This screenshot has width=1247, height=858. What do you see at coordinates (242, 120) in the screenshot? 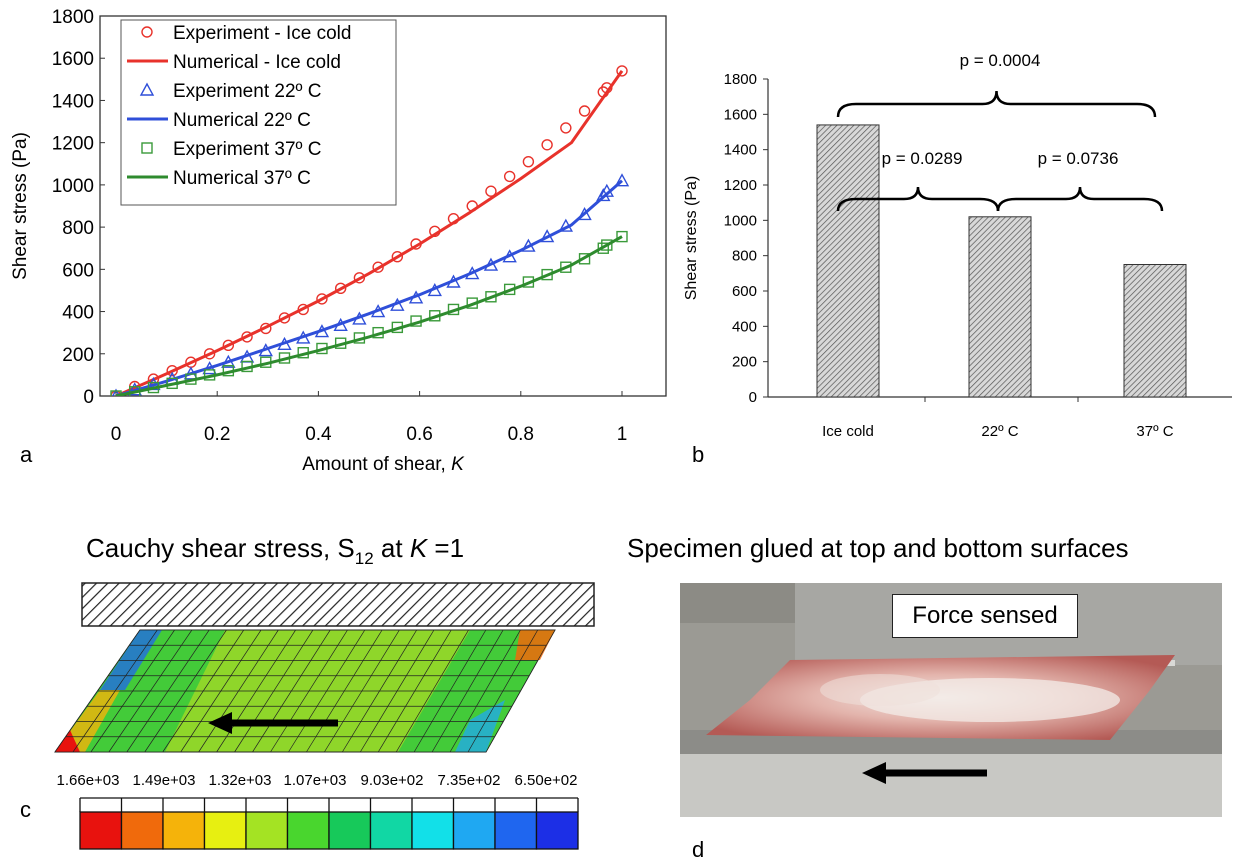
I see `legend-entry: Numerical 22º C` at bounding box center [242, 120].